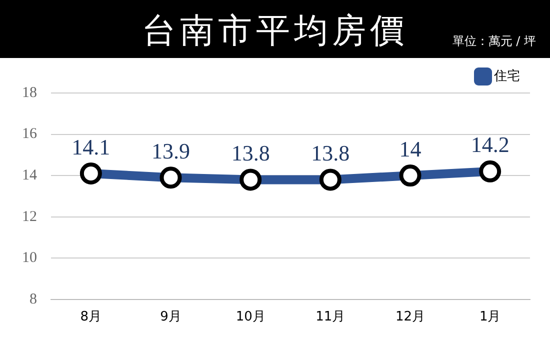  Describe the element at coordinates (410, 149) in the screenshot. I see `data-label: 14` at that location.